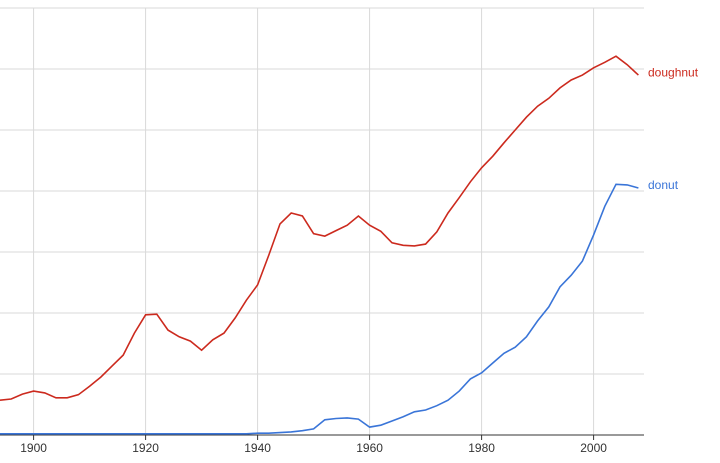 This screenshot has height=463, width=720. What do you see at coordinates (593, 448) in the screenshot?
I see `x-tick-label: 2000` at bounding box center [593, 448].